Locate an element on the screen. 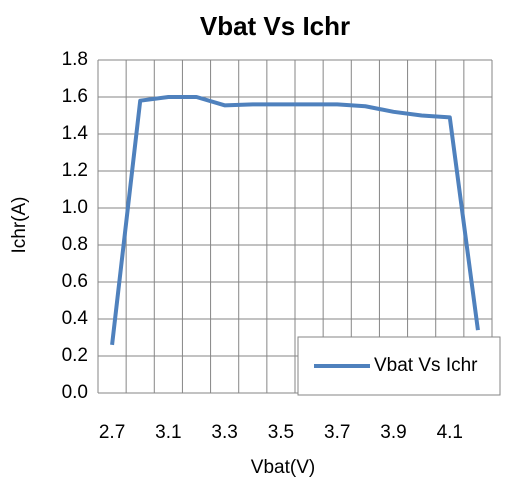  y-tick-label: 0.2 is located at coordinates (75, 355).